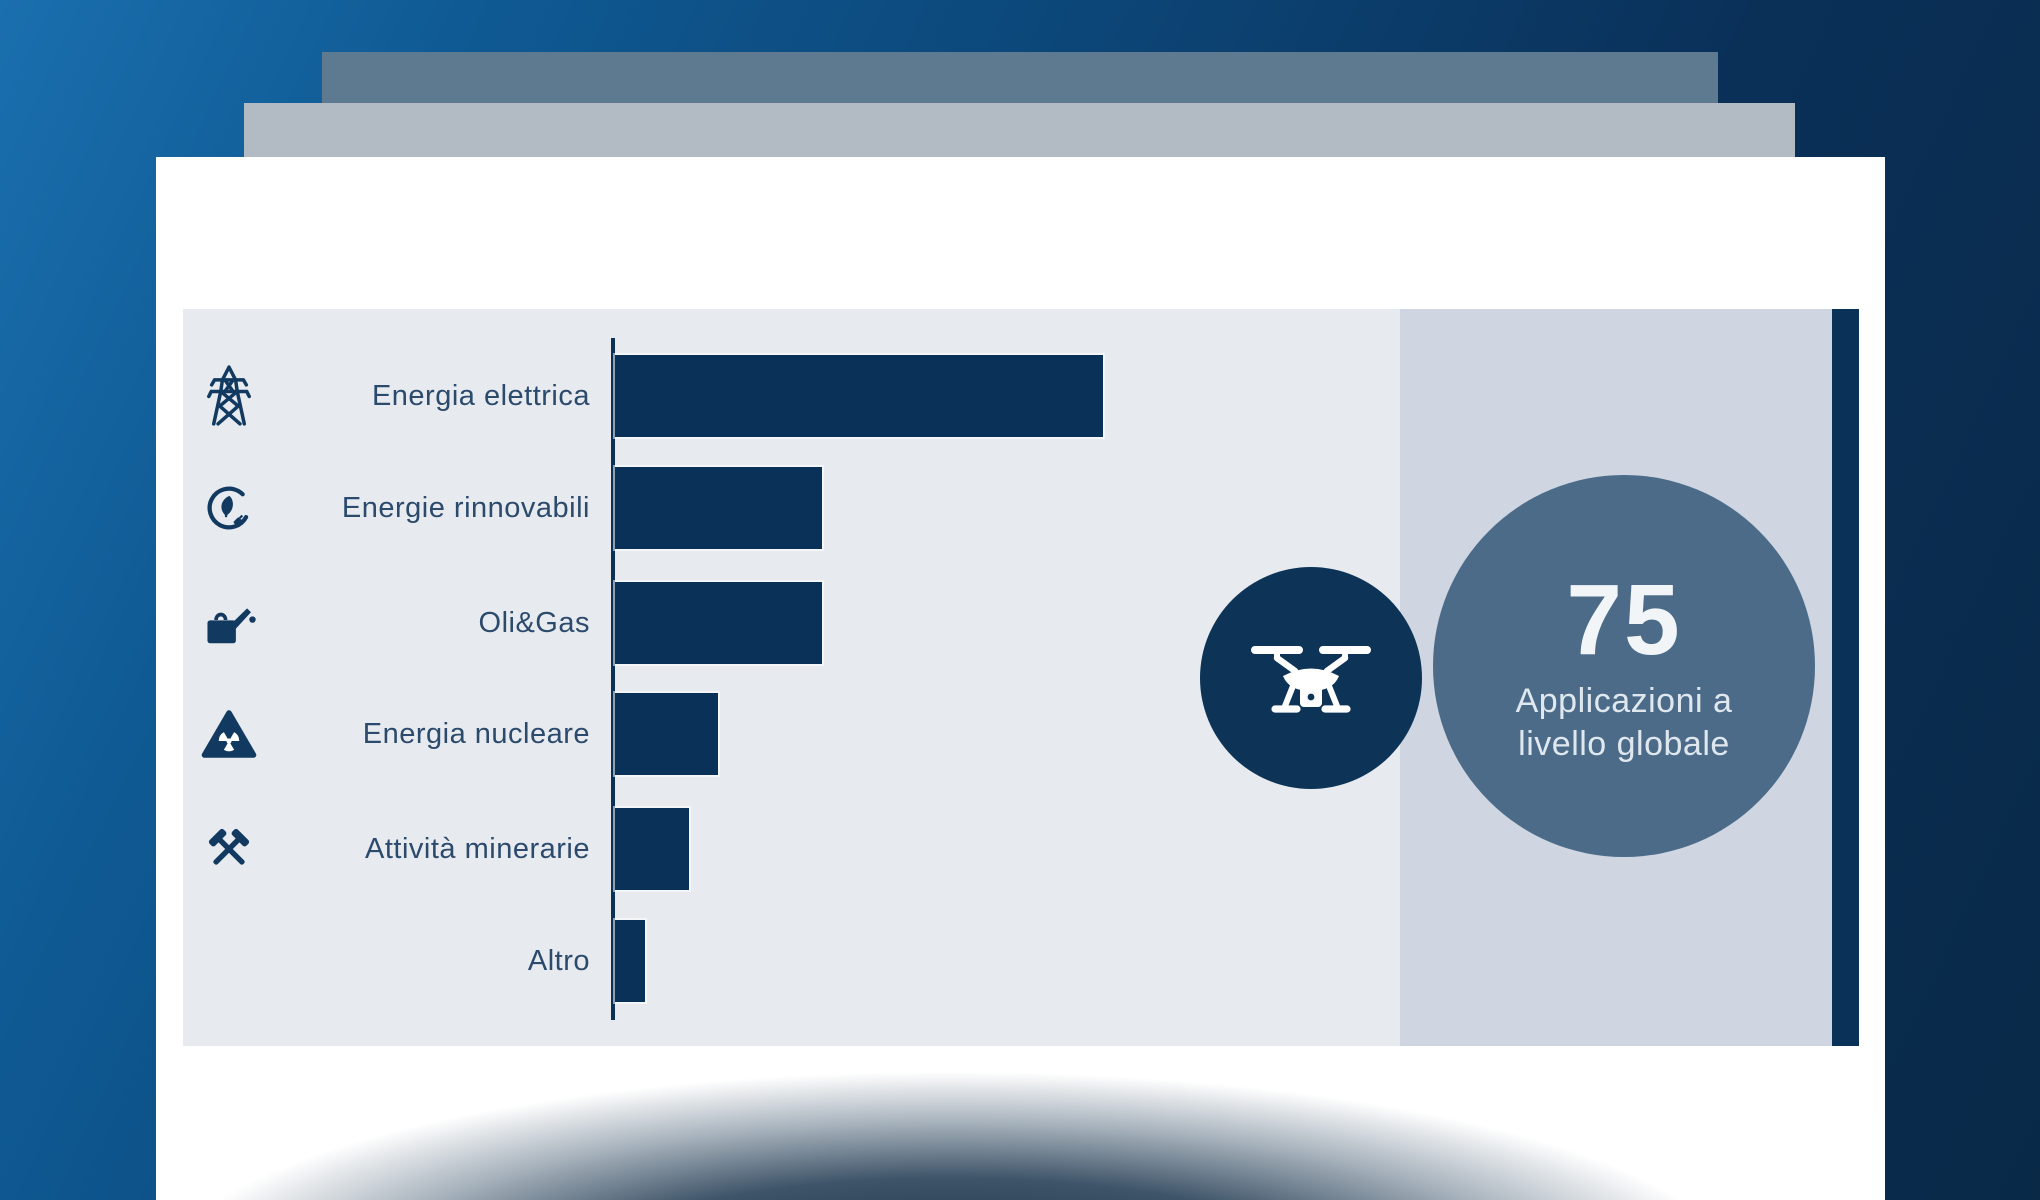 The width and height of the screenshot is (2040, 1200). What do you see at coordinates (1624, 620) in the screenshot?
I see `applications-count: 75` at bounding box center [1624, 620].